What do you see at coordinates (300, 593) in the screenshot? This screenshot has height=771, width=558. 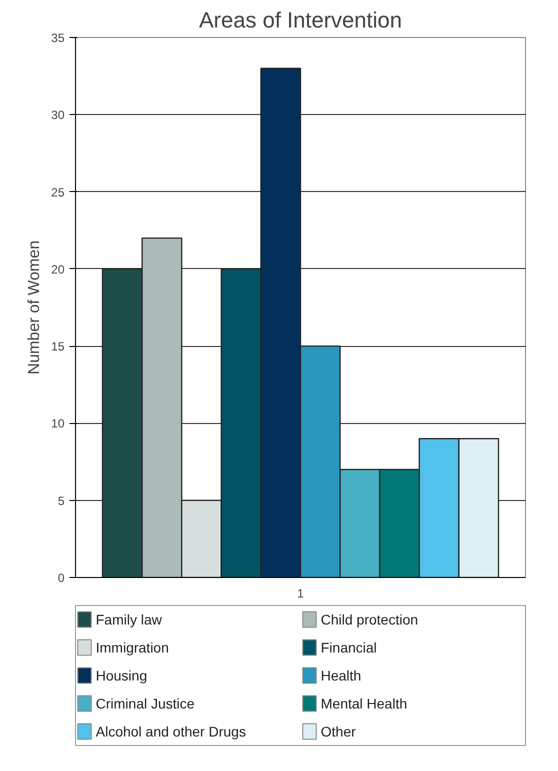 I see `x-tick-label: 1` at bounding box center [300, 593].